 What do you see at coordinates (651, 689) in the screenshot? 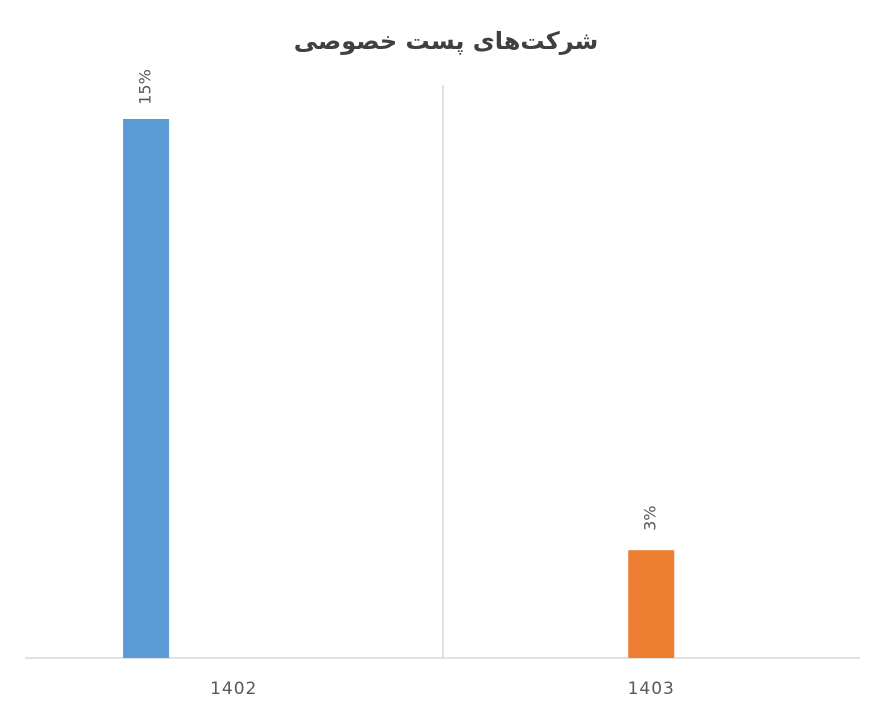
I see `x-tick-label: 1403` at bounding box center [651, 689].